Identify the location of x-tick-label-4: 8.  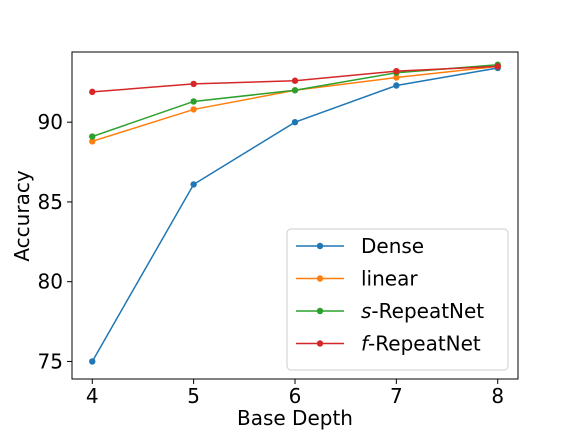
(497, 396).